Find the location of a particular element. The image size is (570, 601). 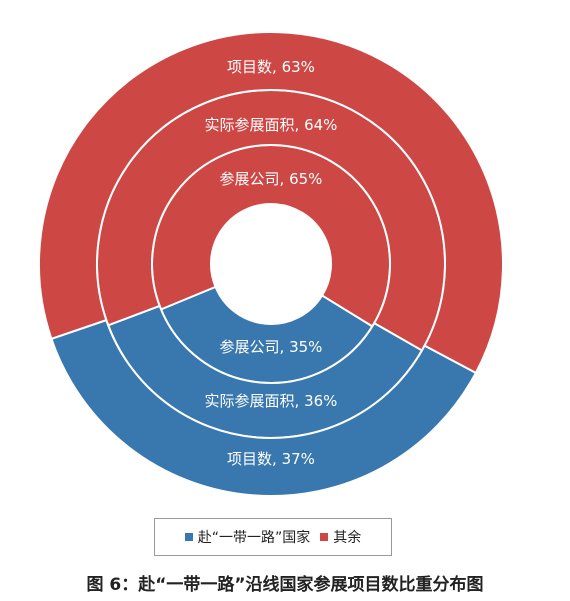

legend: 赴“一带一路”国家 其余 is located at coordinates (273, 537).